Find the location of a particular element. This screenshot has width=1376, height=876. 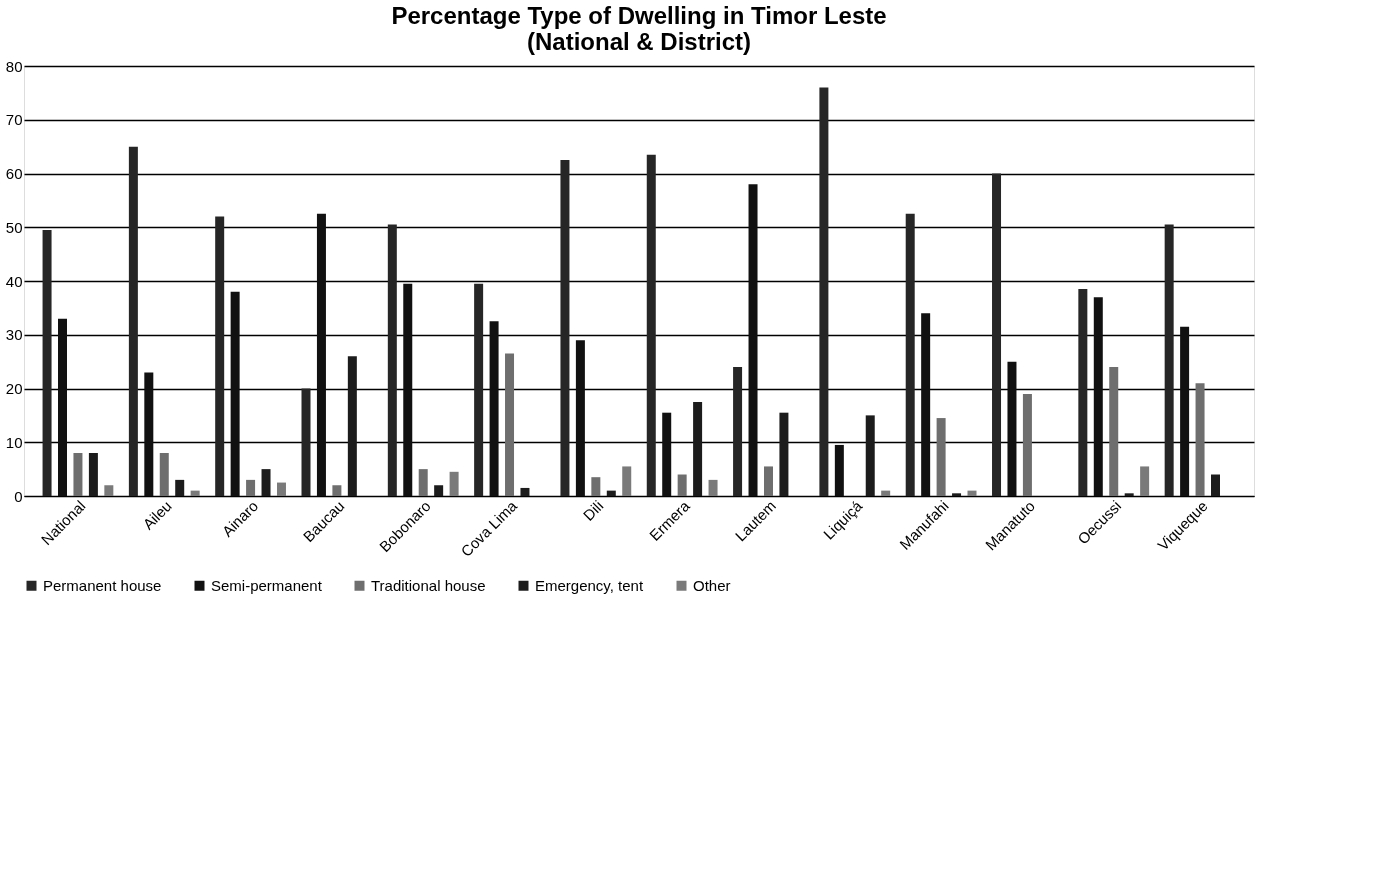

y-tick-label: 50 is located at coordinates (14, 227).